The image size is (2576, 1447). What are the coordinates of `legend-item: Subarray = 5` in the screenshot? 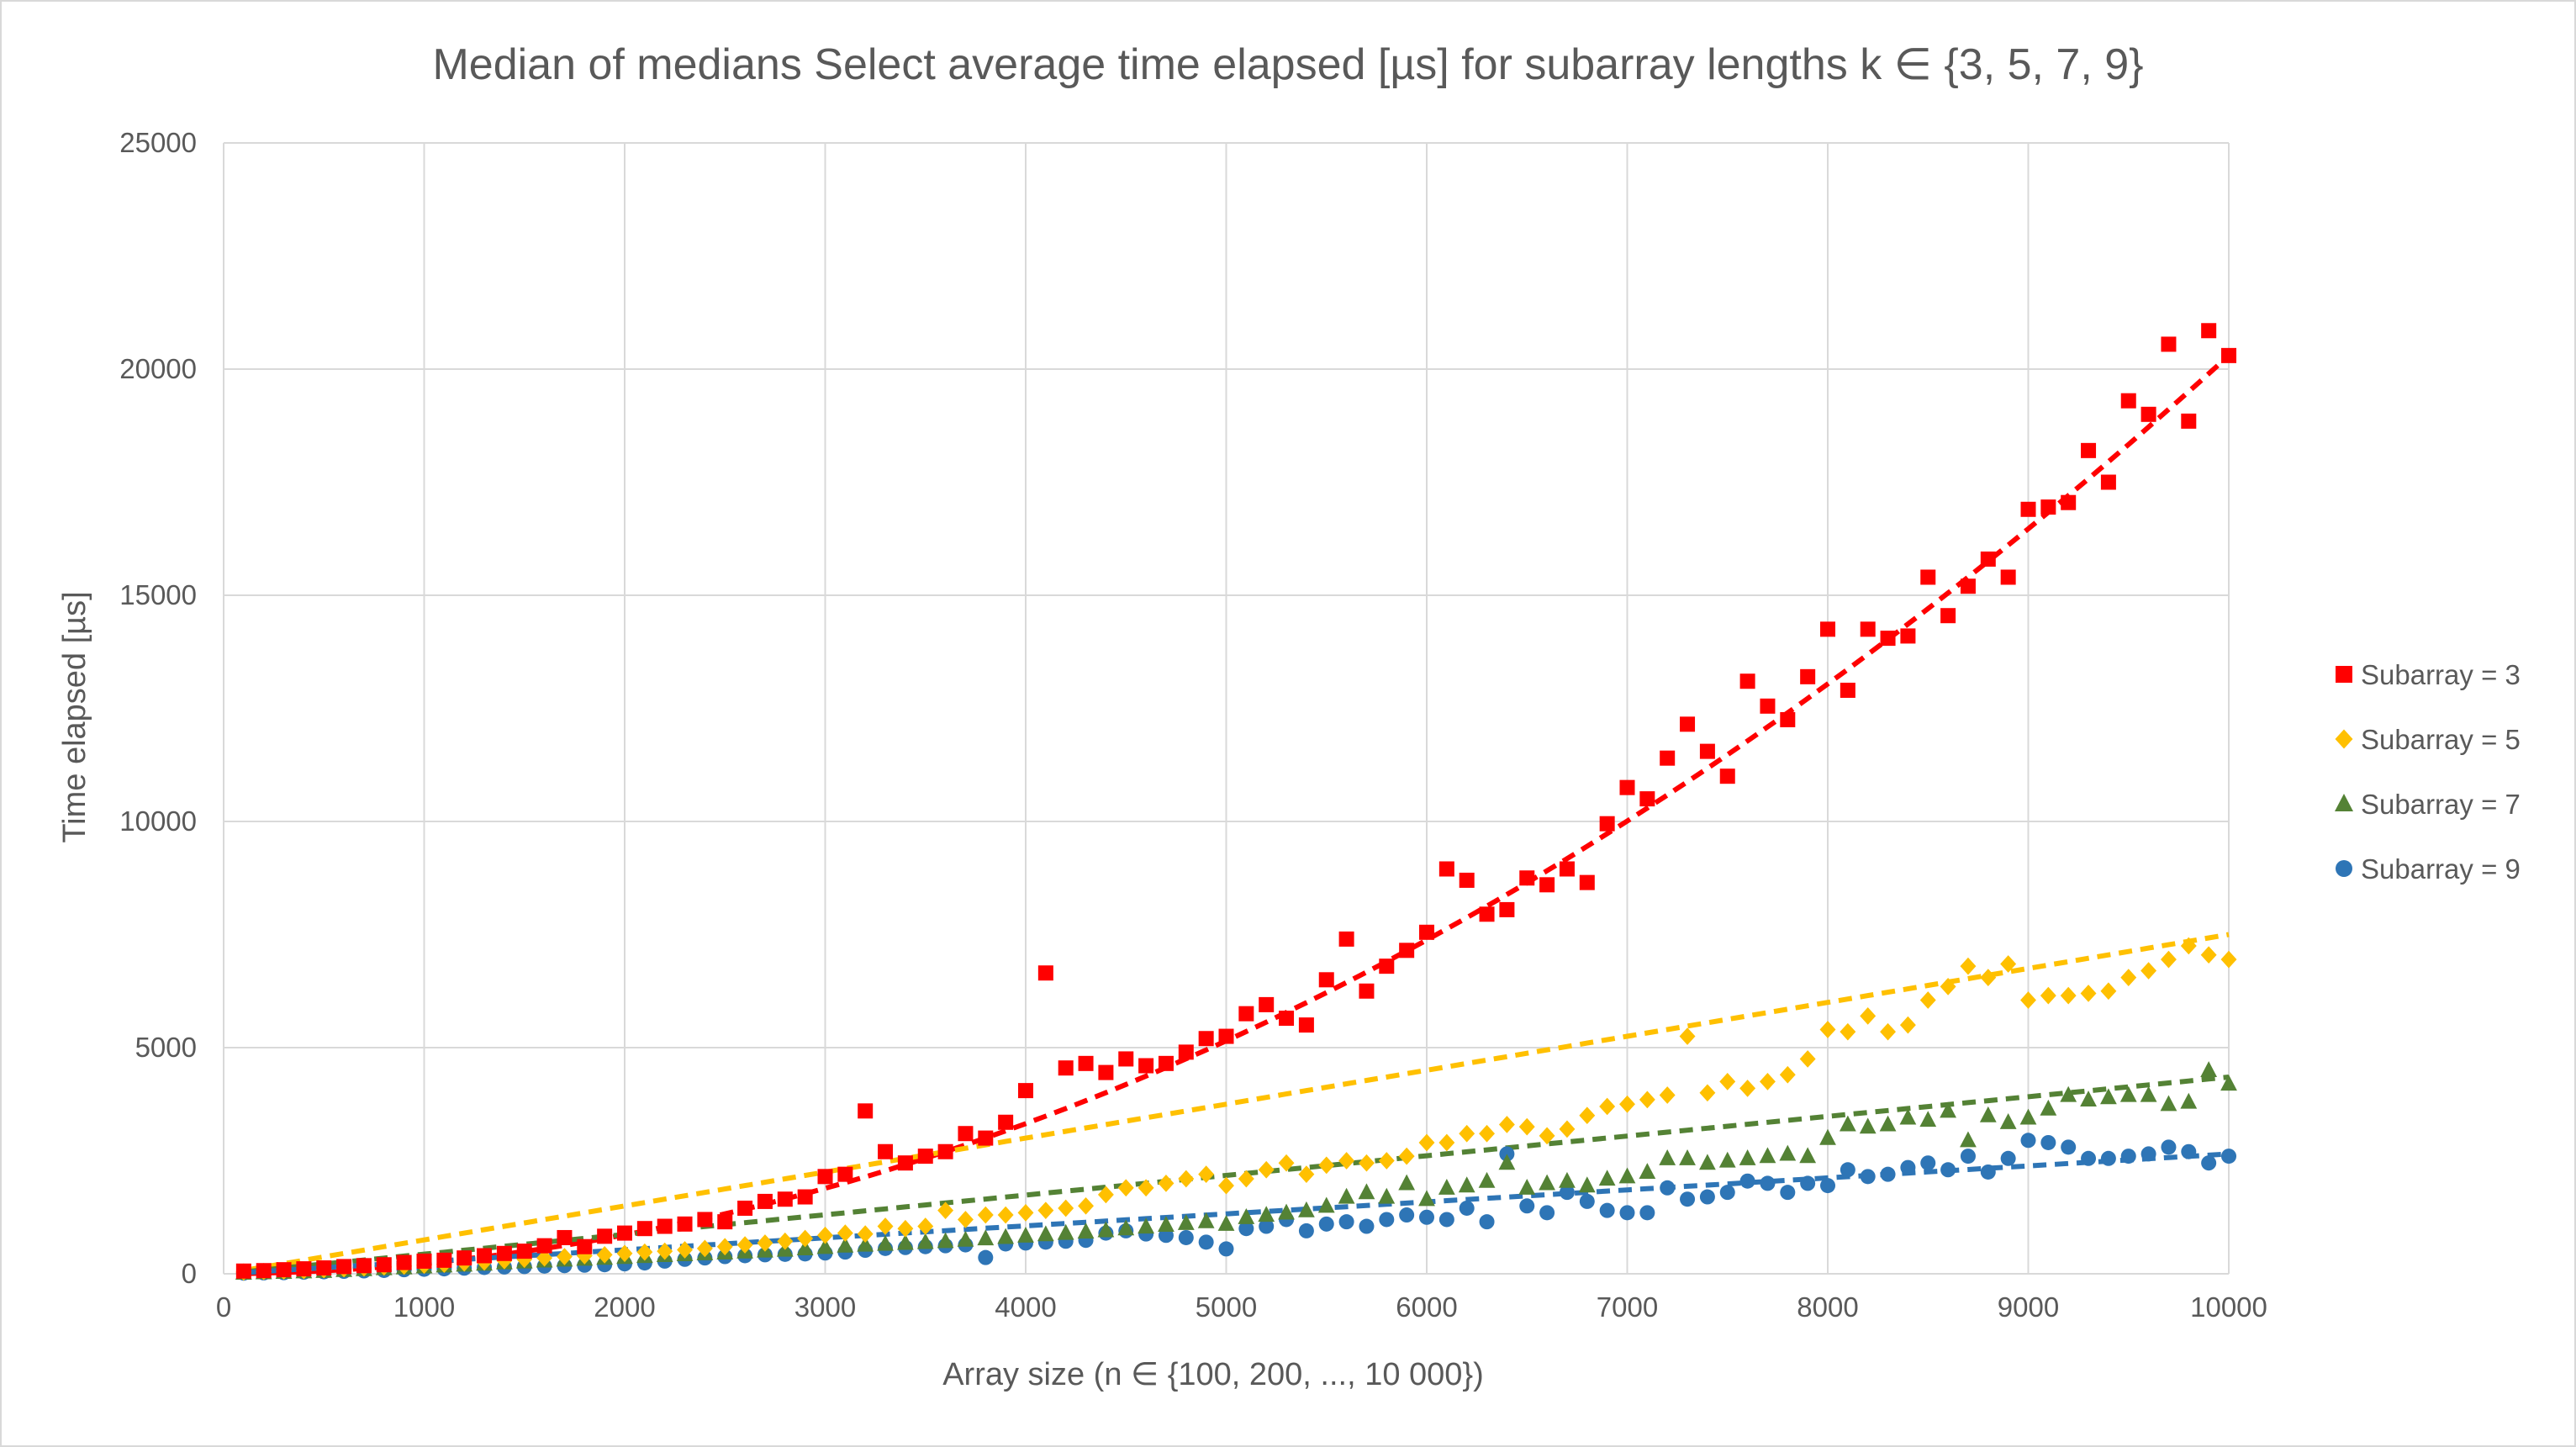 It's located at (2428, 739).